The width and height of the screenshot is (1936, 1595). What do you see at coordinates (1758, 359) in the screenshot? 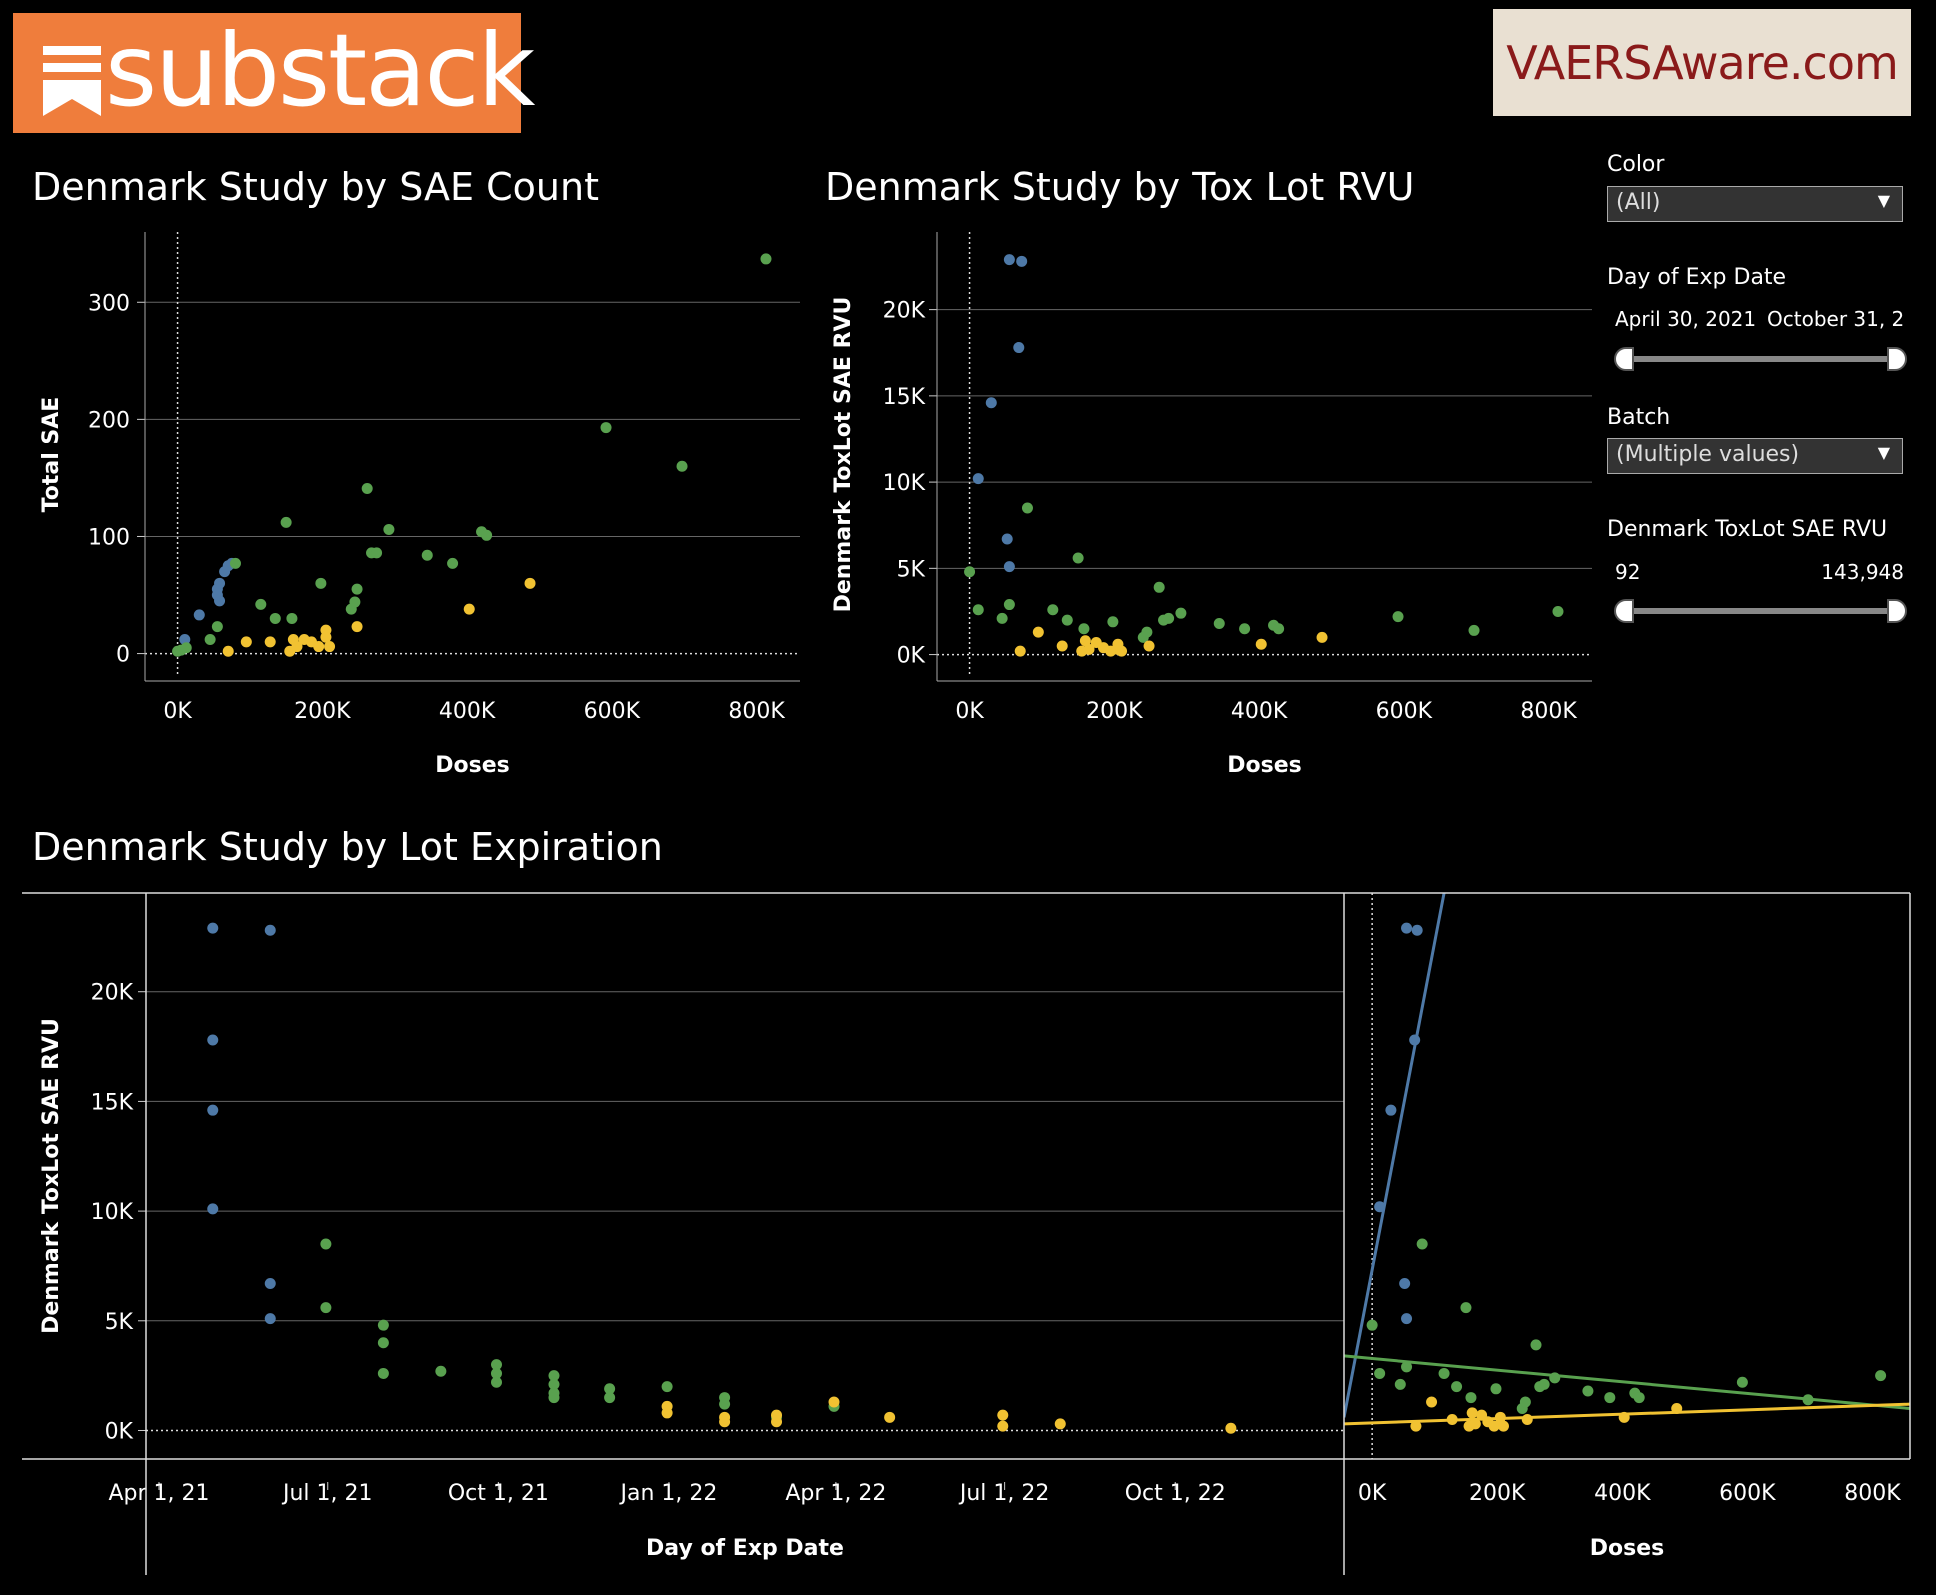
I see `exp-date-slider-track` at bounding box center [1758, 359].